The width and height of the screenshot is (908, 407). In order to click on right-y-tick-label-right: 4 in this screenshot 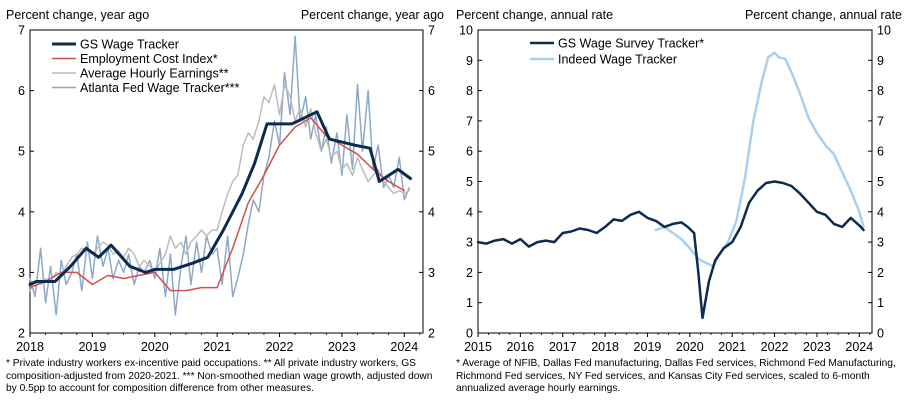, I will do `click(880, 212)`.